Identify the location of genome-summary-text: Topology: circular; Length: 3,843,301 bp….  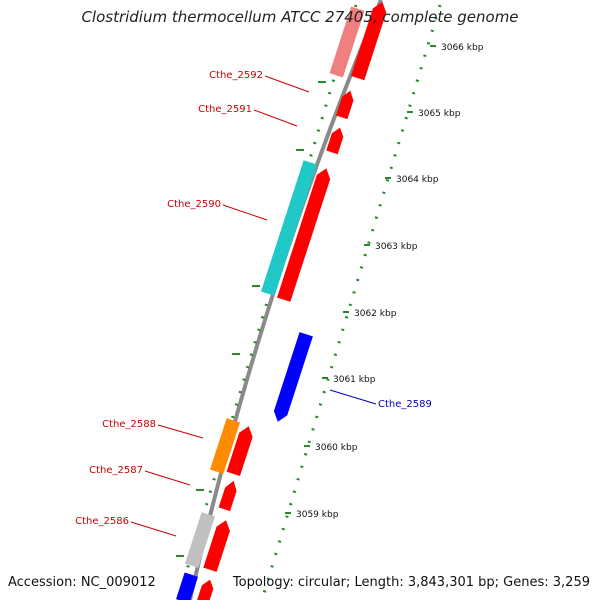
(411, 582).